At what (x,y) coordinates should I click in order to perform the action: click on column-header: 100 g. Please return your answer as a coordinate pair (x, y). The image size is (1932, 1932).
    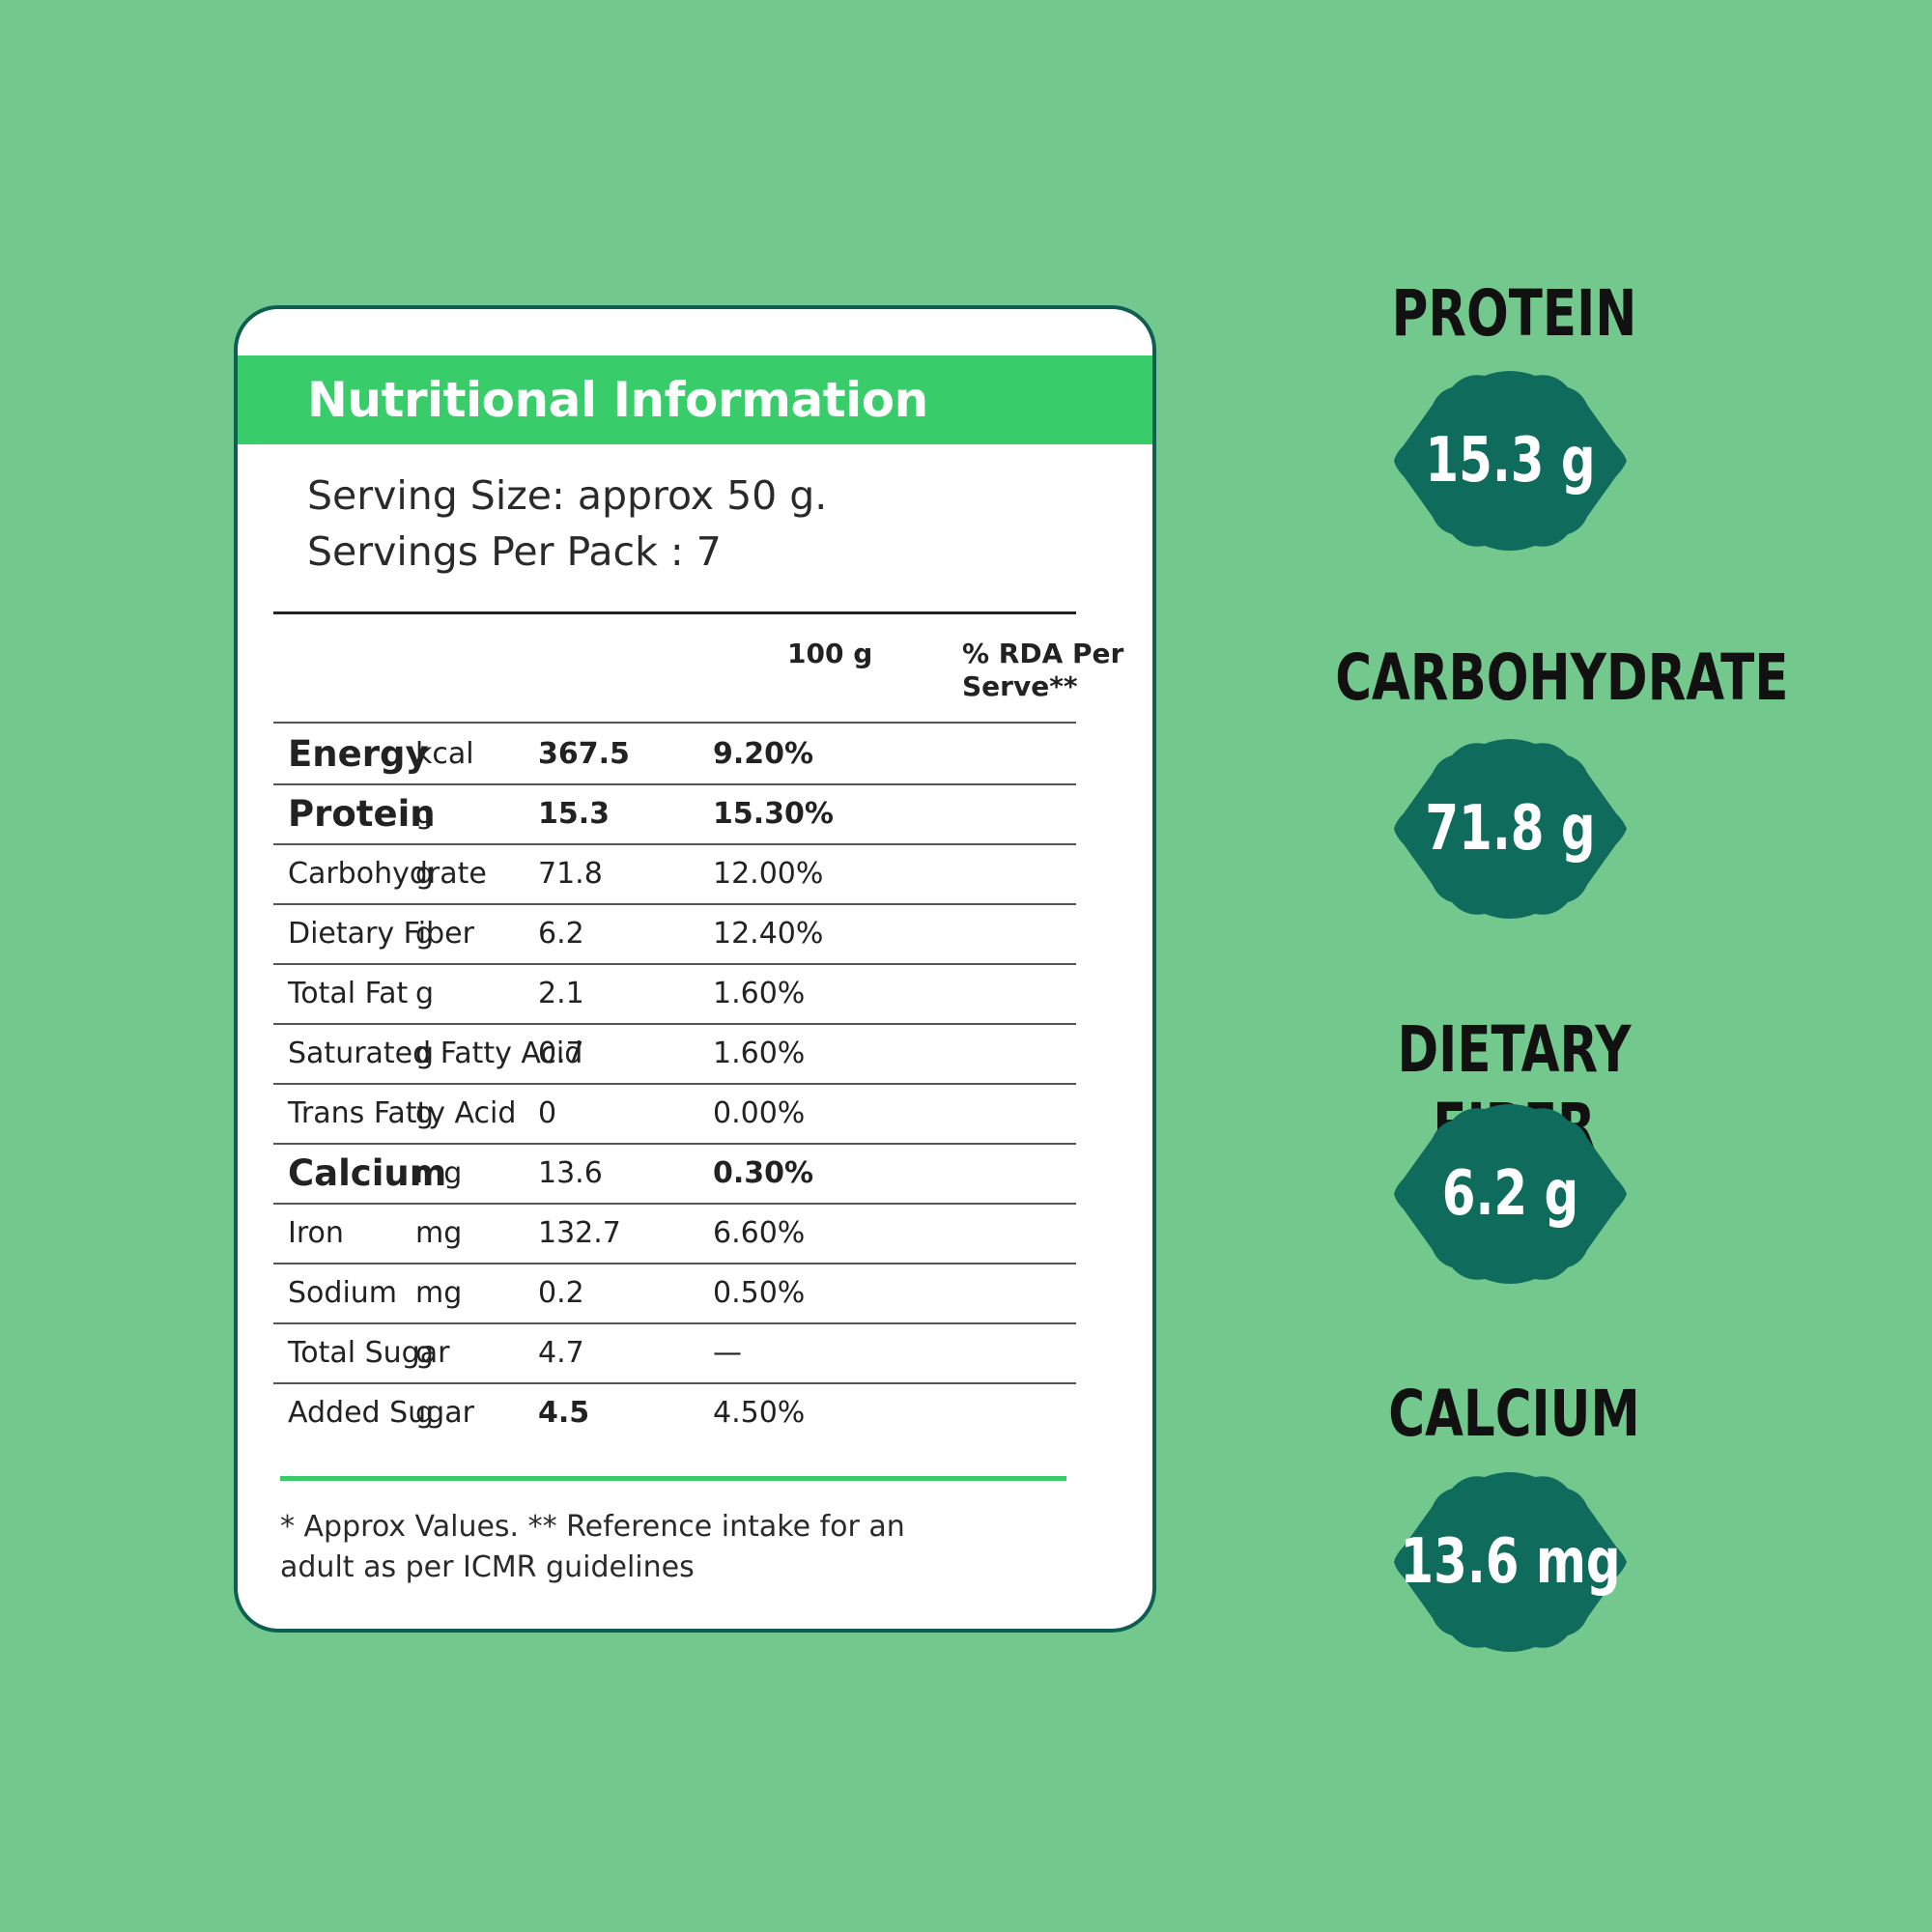
    Looking at the image, I should click on (830, 653).